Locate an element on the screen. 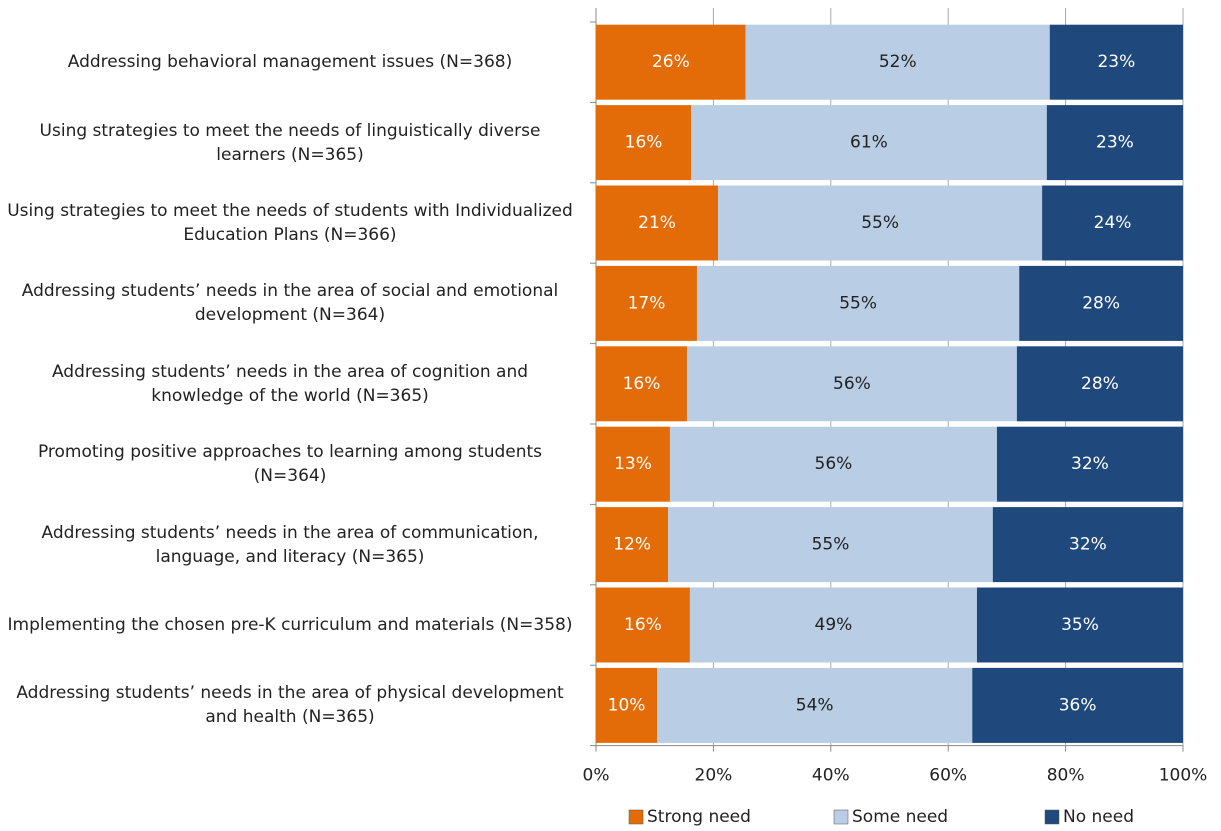 The image size is (1221, 831). x-tick-label: 0% is located at coordinates (596, 776).